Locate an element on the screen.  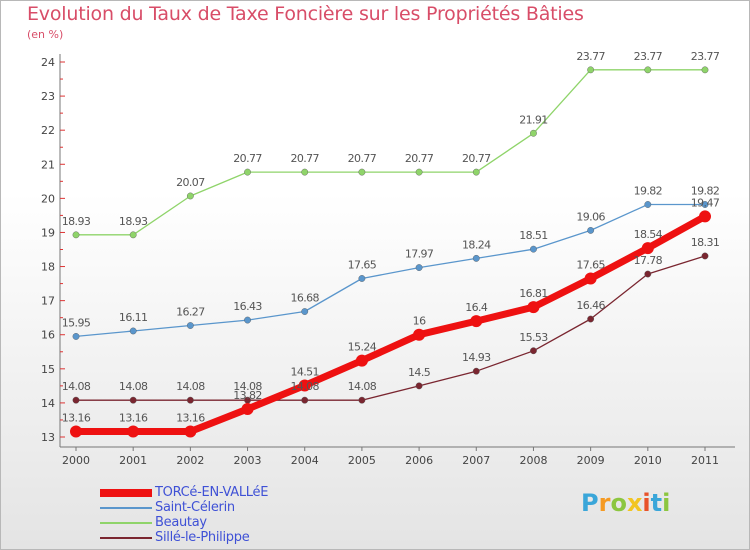
data-label: 21.91 is located at coordinates (533, 119).